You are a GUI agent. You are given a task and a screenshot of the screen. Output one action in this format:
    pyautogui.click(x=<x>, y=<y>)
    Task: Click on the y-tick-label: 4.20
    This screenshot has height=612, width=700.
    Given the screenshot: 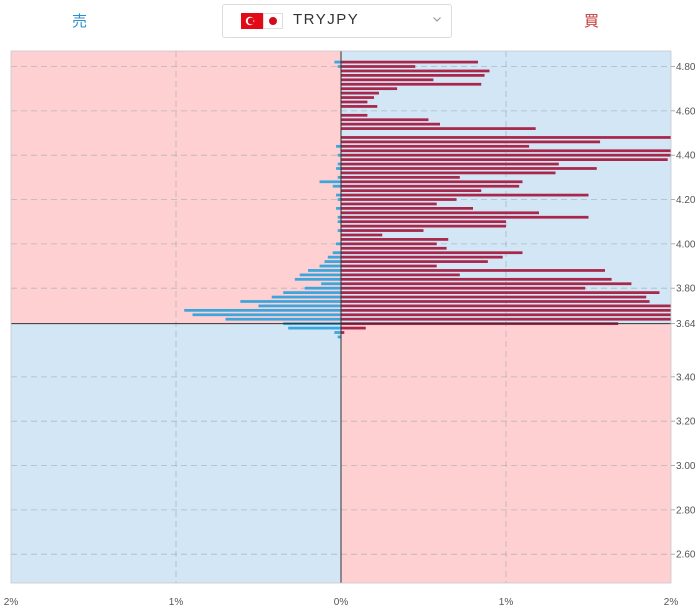 What is the action you would take?
    pyautogui.click(x=686, y=200)
    